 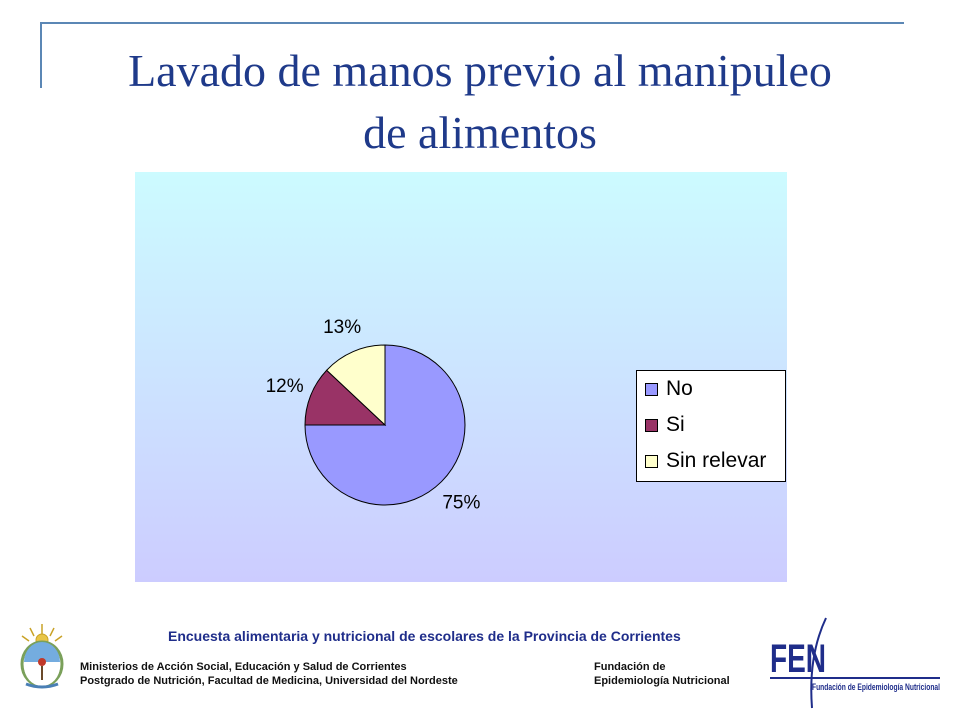 I want to click on pie-label-sin-relevar: 13%, so click(x=342, y=327).